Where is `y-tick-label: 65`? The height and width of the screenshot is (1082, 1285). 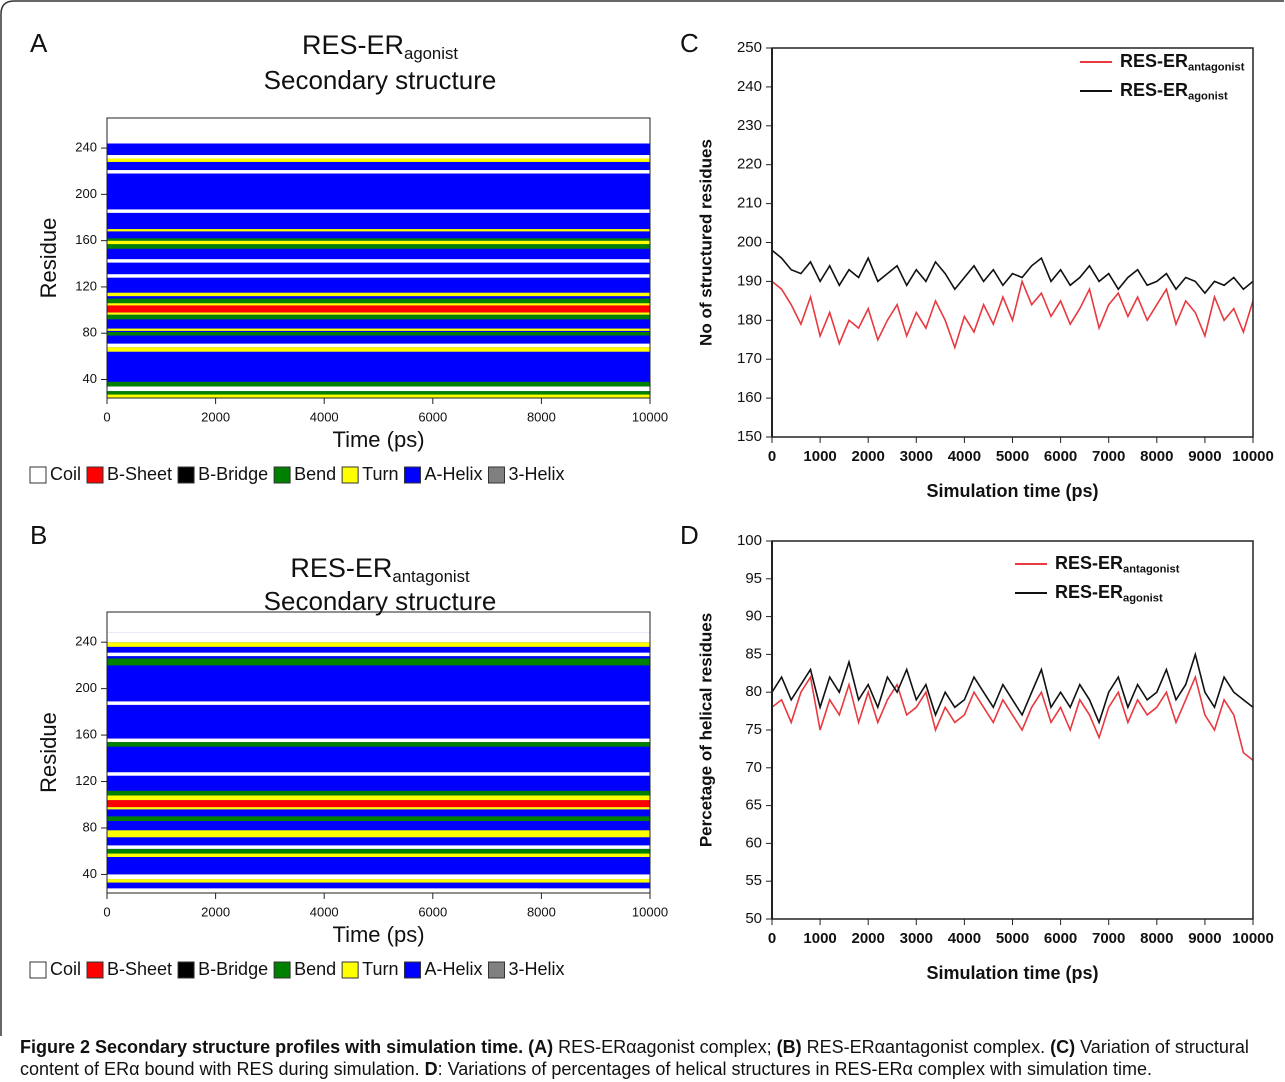
y-tick-label: 65 is located at coordinates (753, 805).